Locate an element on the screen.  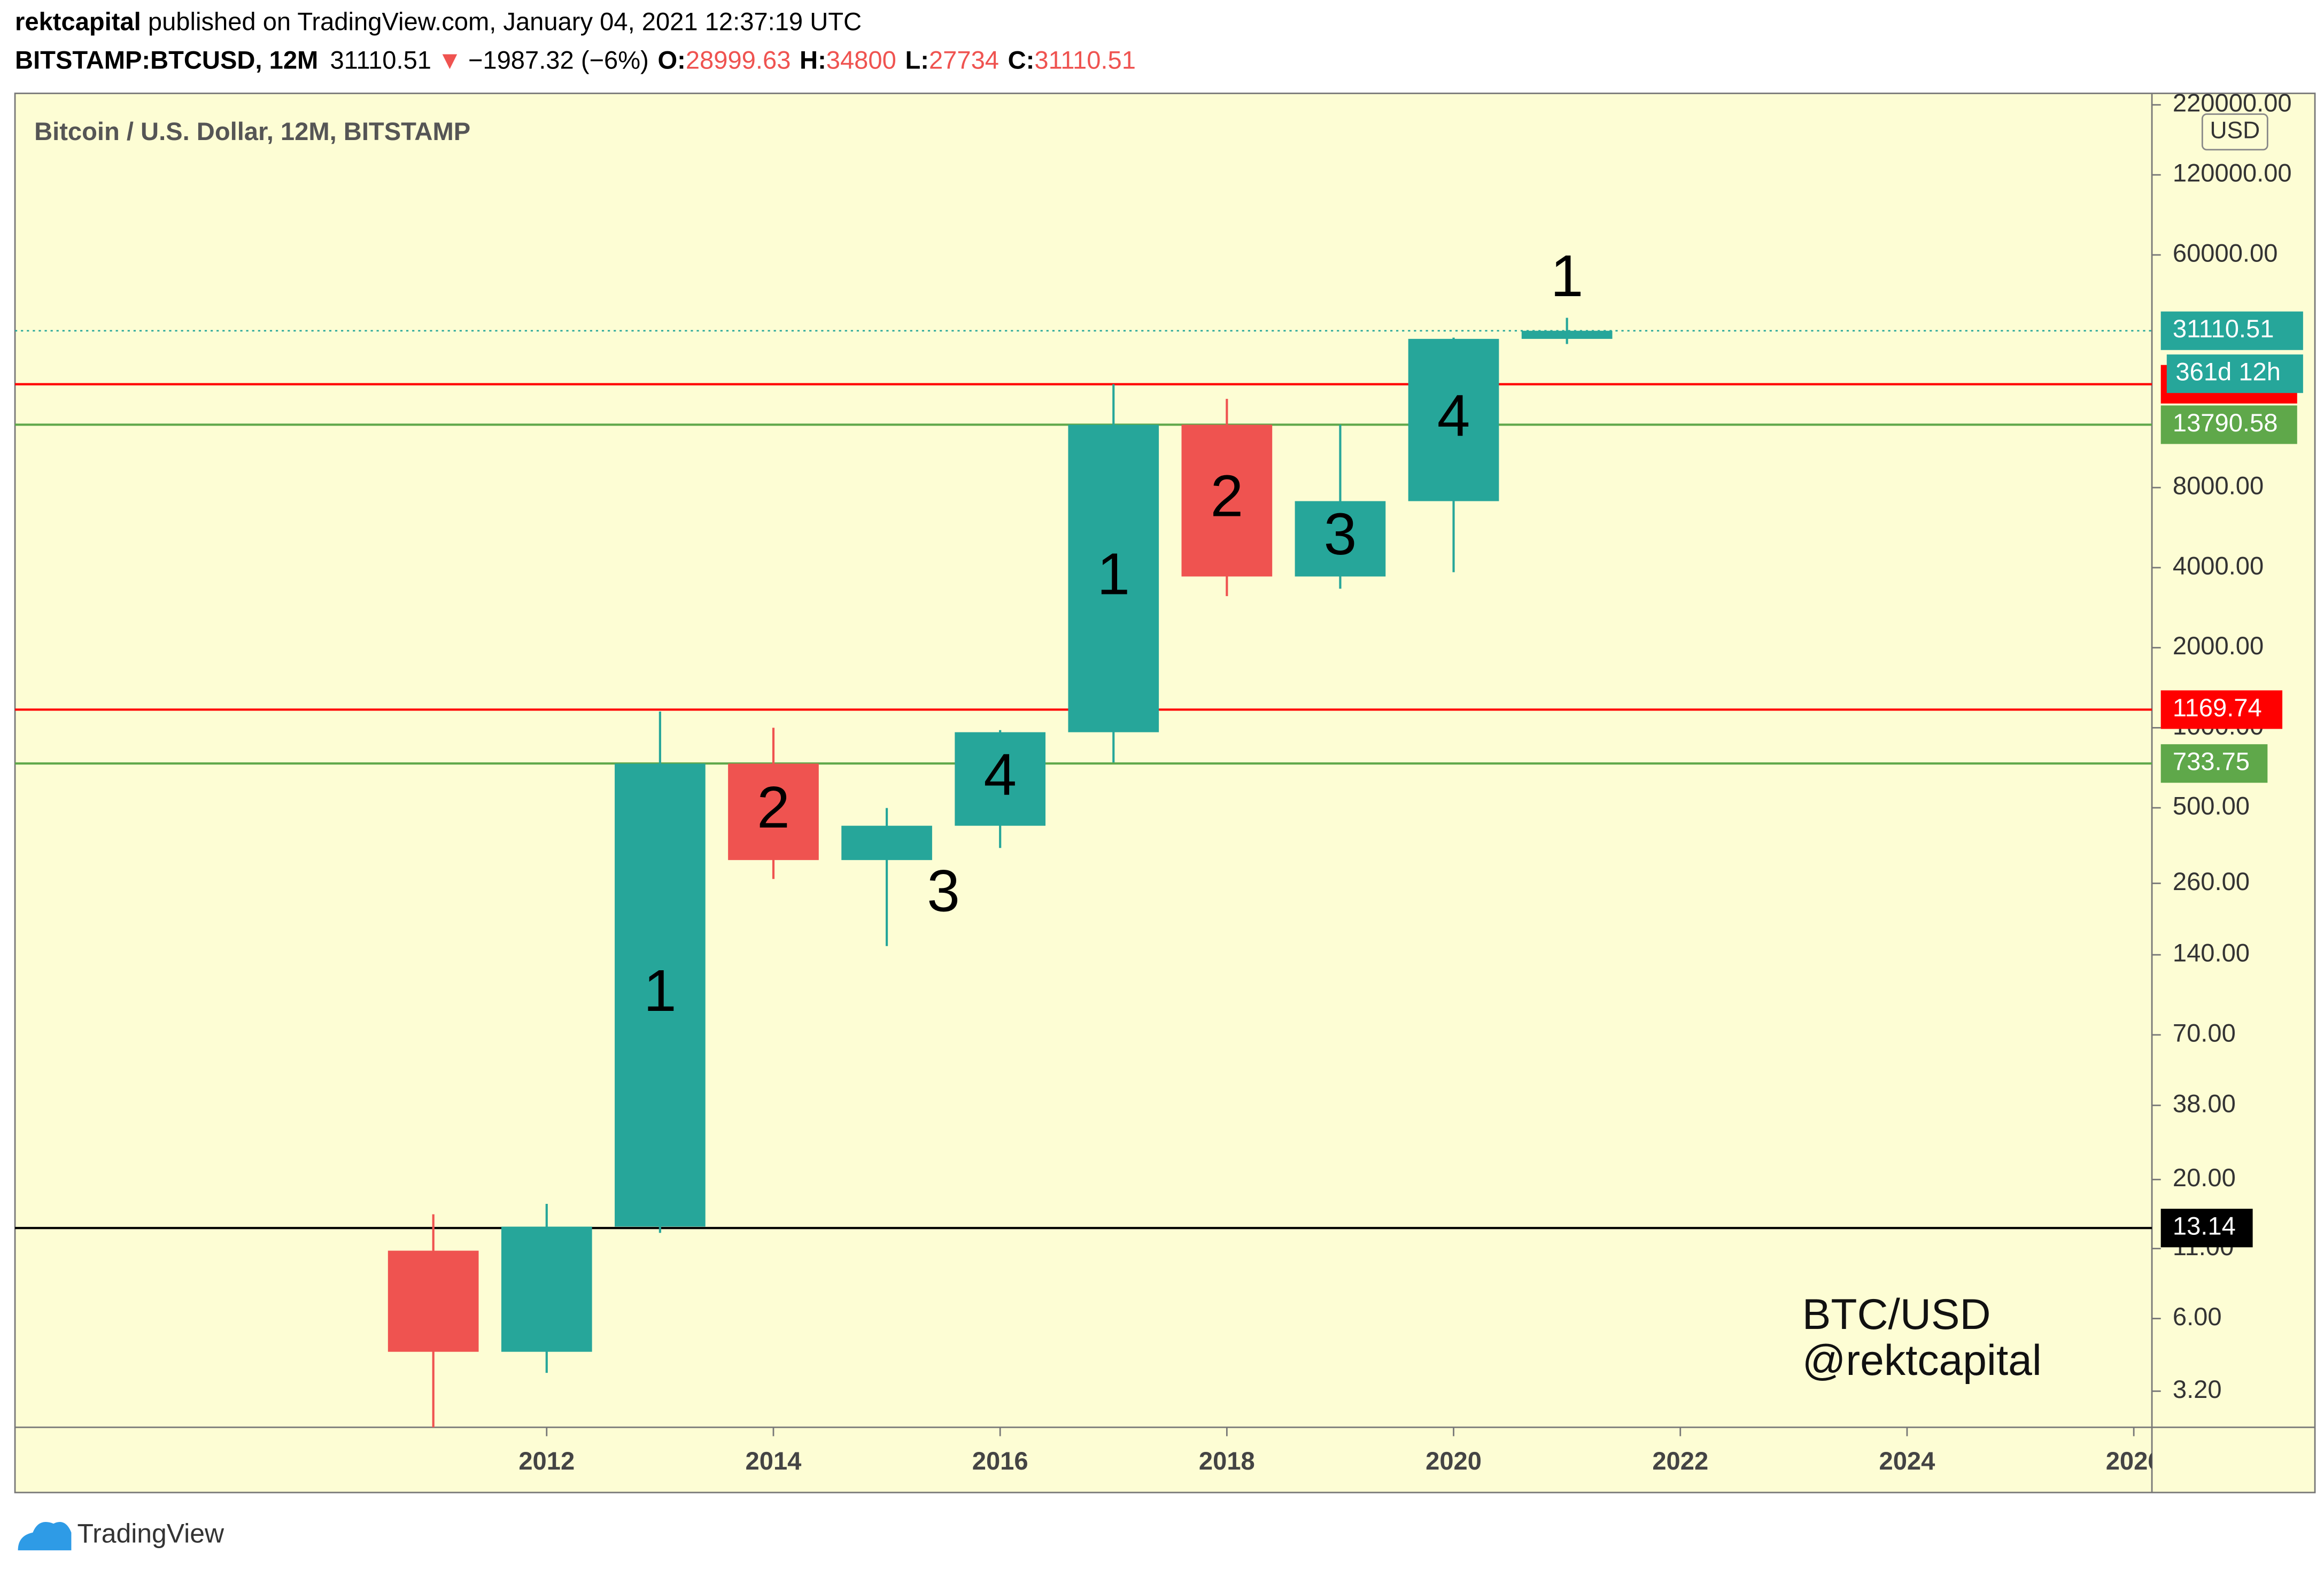
unit-label: USD is located at coordinates (2235, 130).